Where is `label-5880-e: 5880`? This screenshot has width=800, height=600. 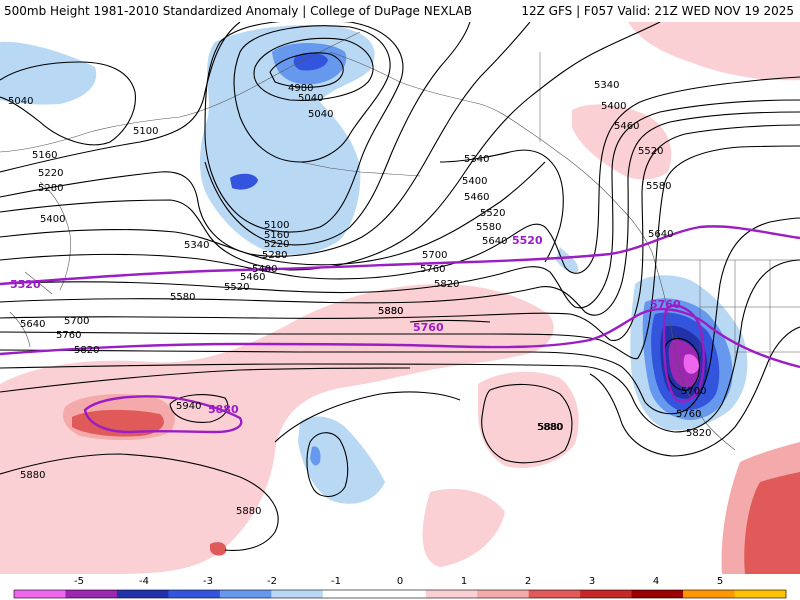
label-5880-e: 5880 is located at coordinates (550, 427).